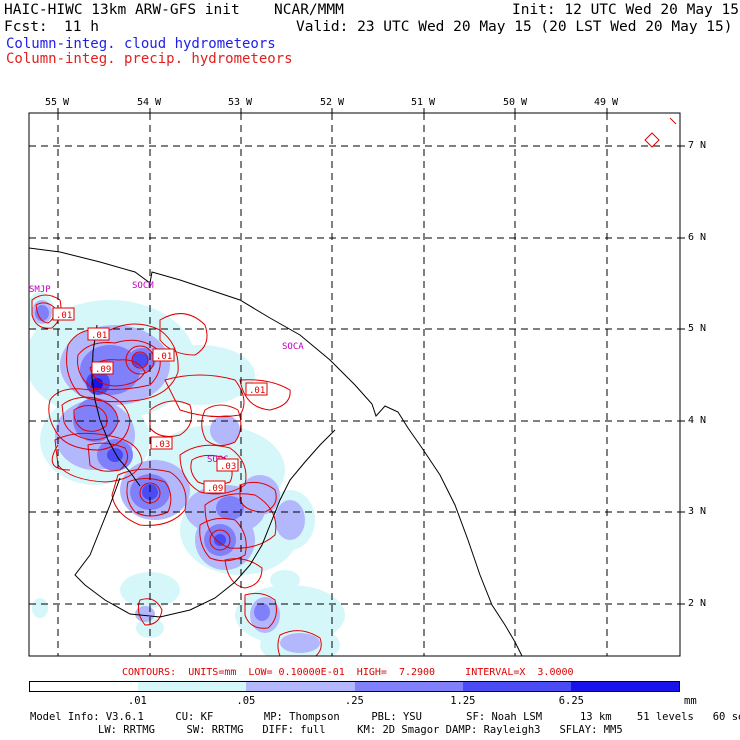 This screenshot has height=740, width=740. Describe the element at coordinates (697, 328) in the screenshot. I see `lat-label: 5 N` at that location.